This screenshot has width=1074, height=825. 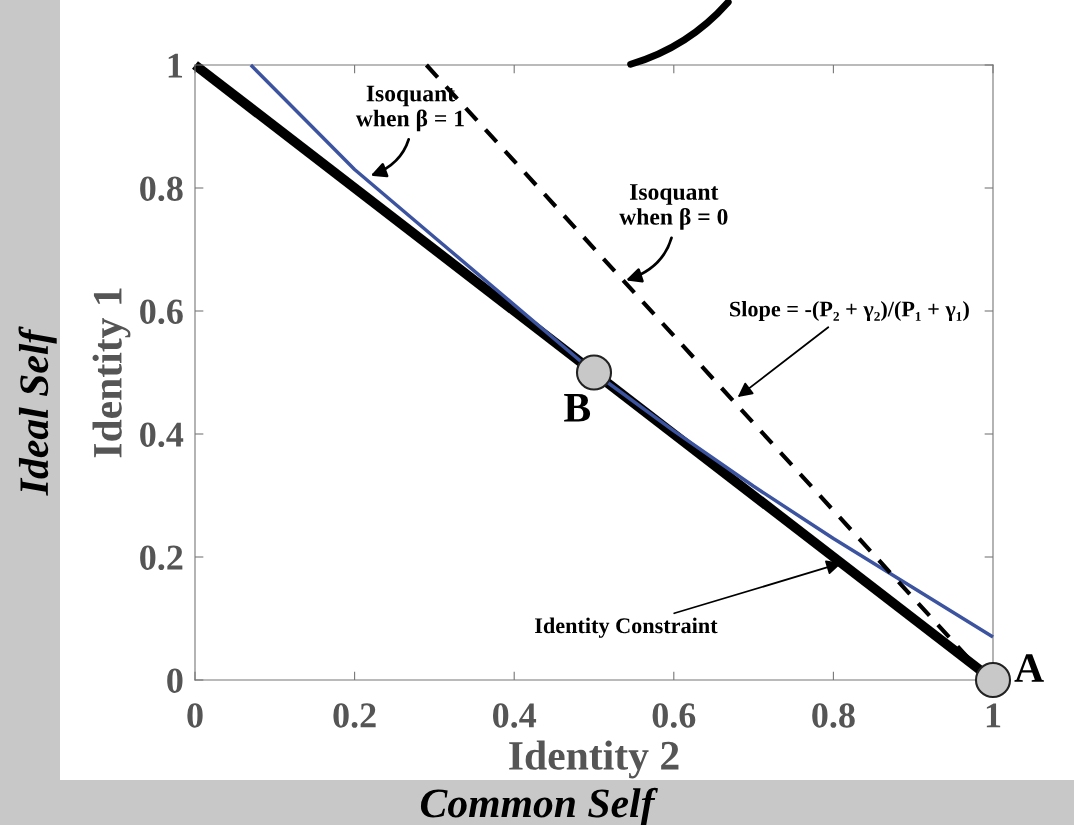 What do you see at coordinates (993, 715) in the screenshot?
I see `x-tick-label: 1` at bounding box center [993, 715].